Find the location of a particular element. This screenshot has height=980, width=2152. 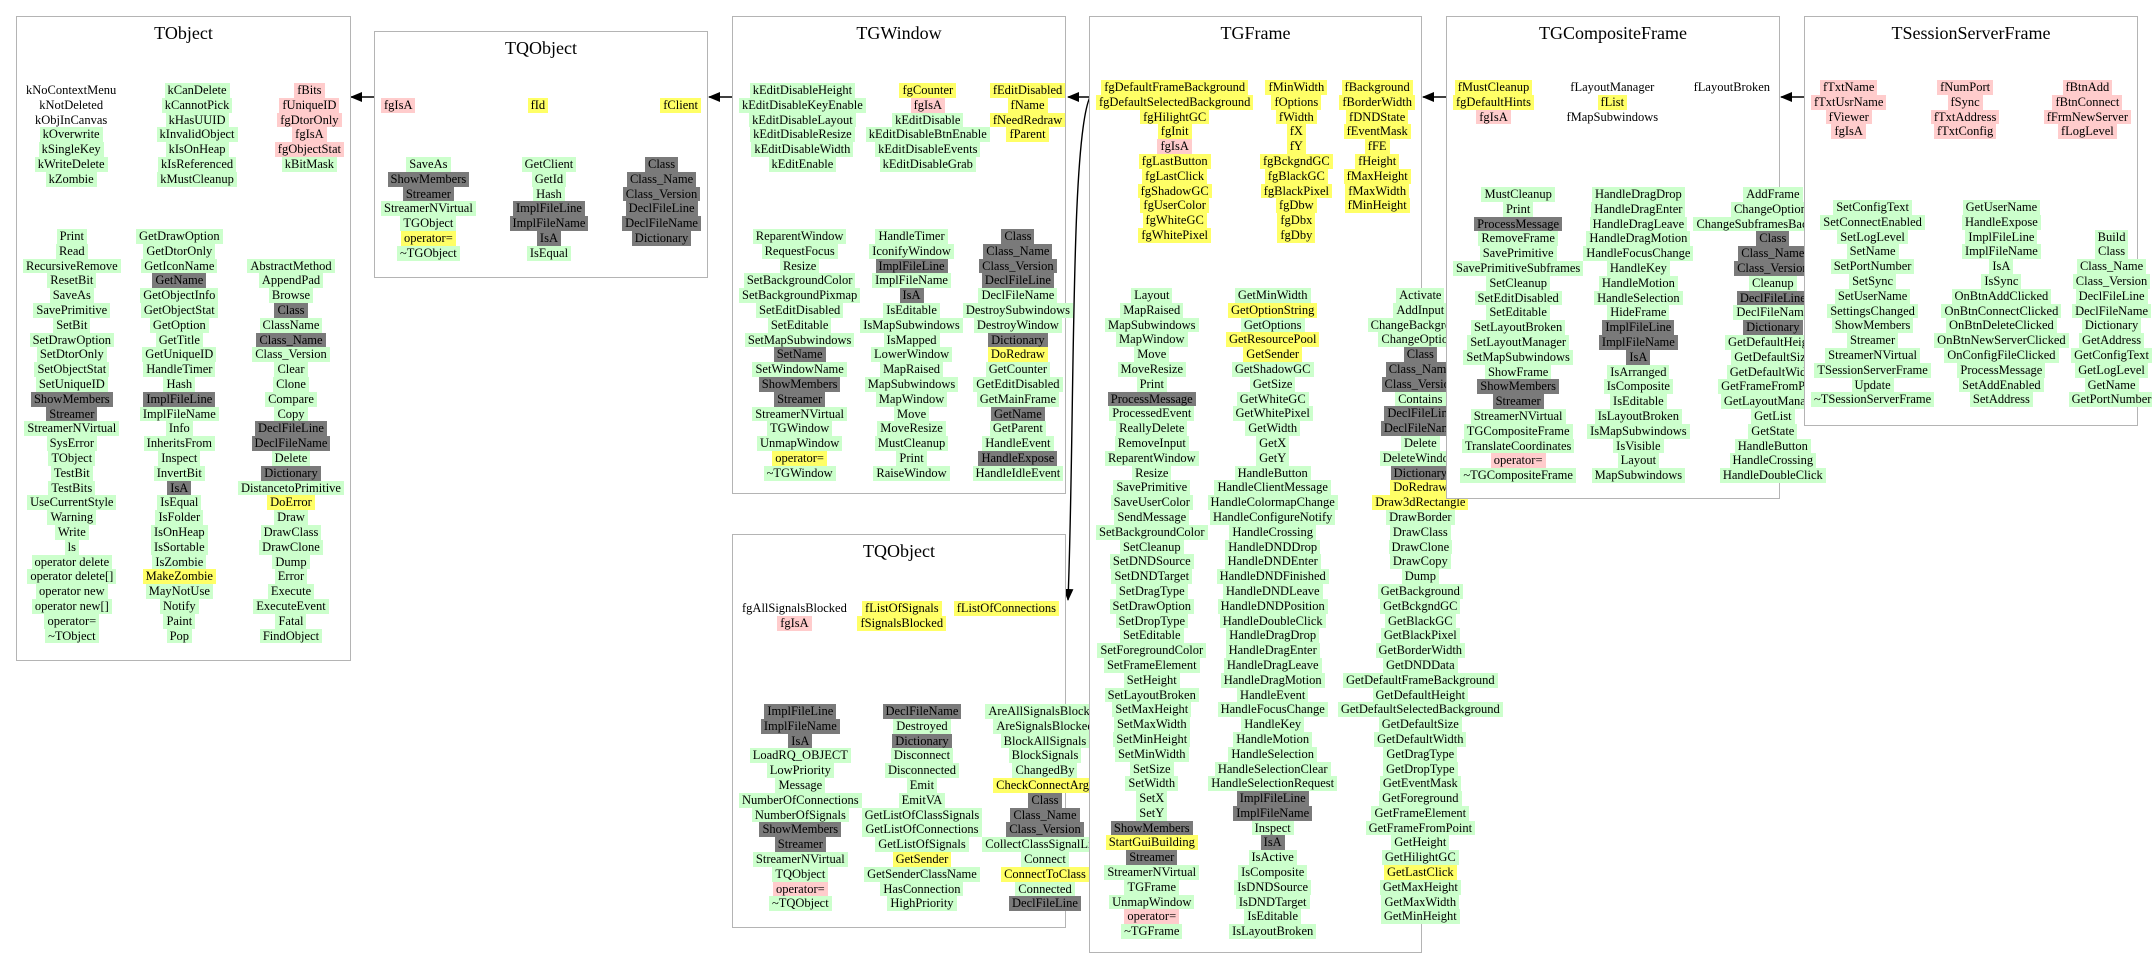

method: SetForegroundColor is located at coordinates (1152, 650).